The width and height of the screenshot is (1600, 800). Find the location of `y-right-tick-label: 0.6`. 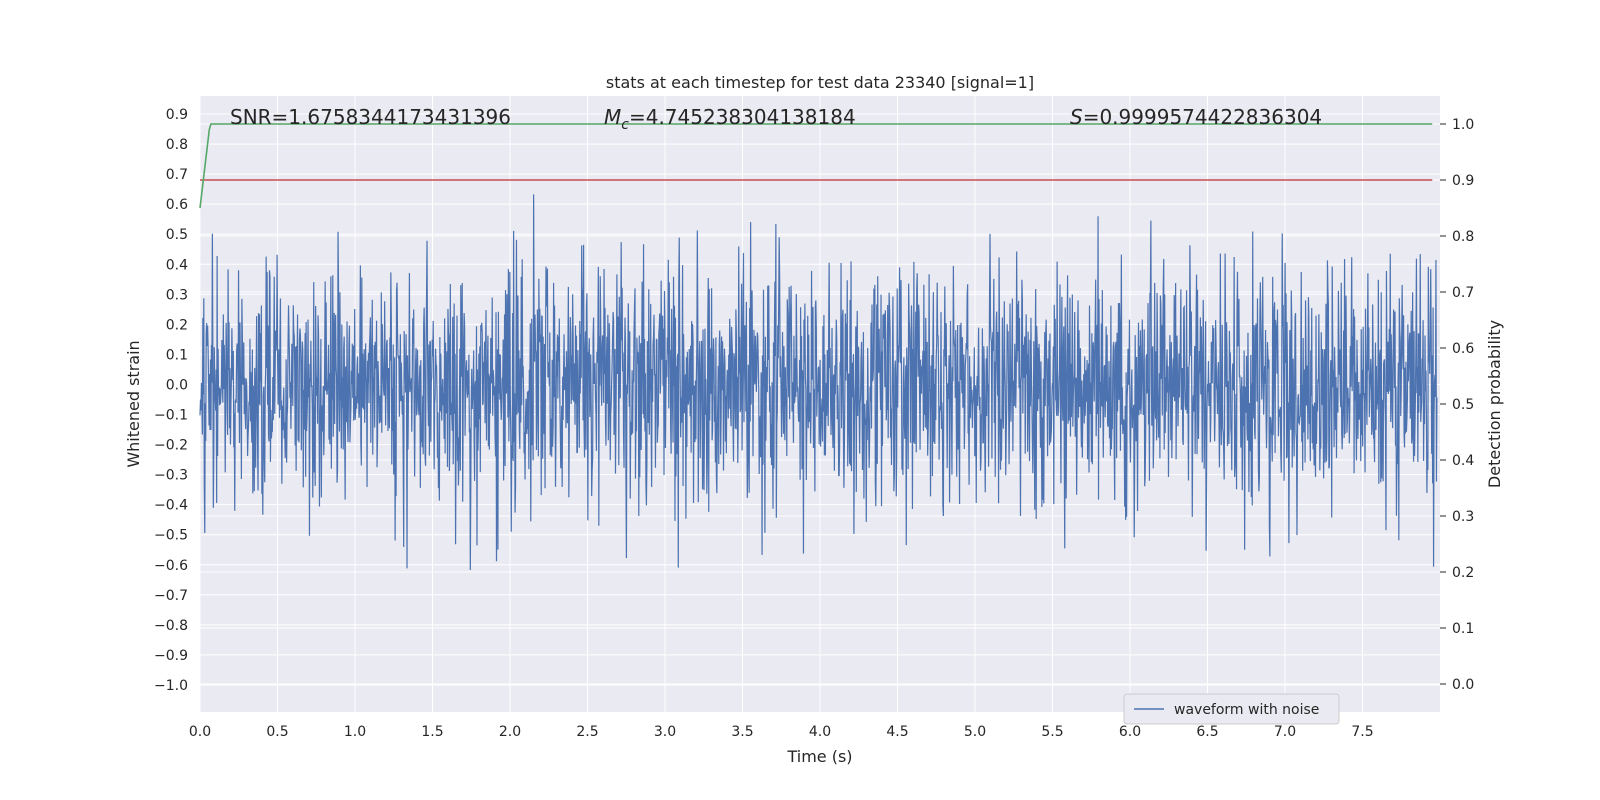

y-right-tick-label: 0.6 is located at coordinates (1463, 349).